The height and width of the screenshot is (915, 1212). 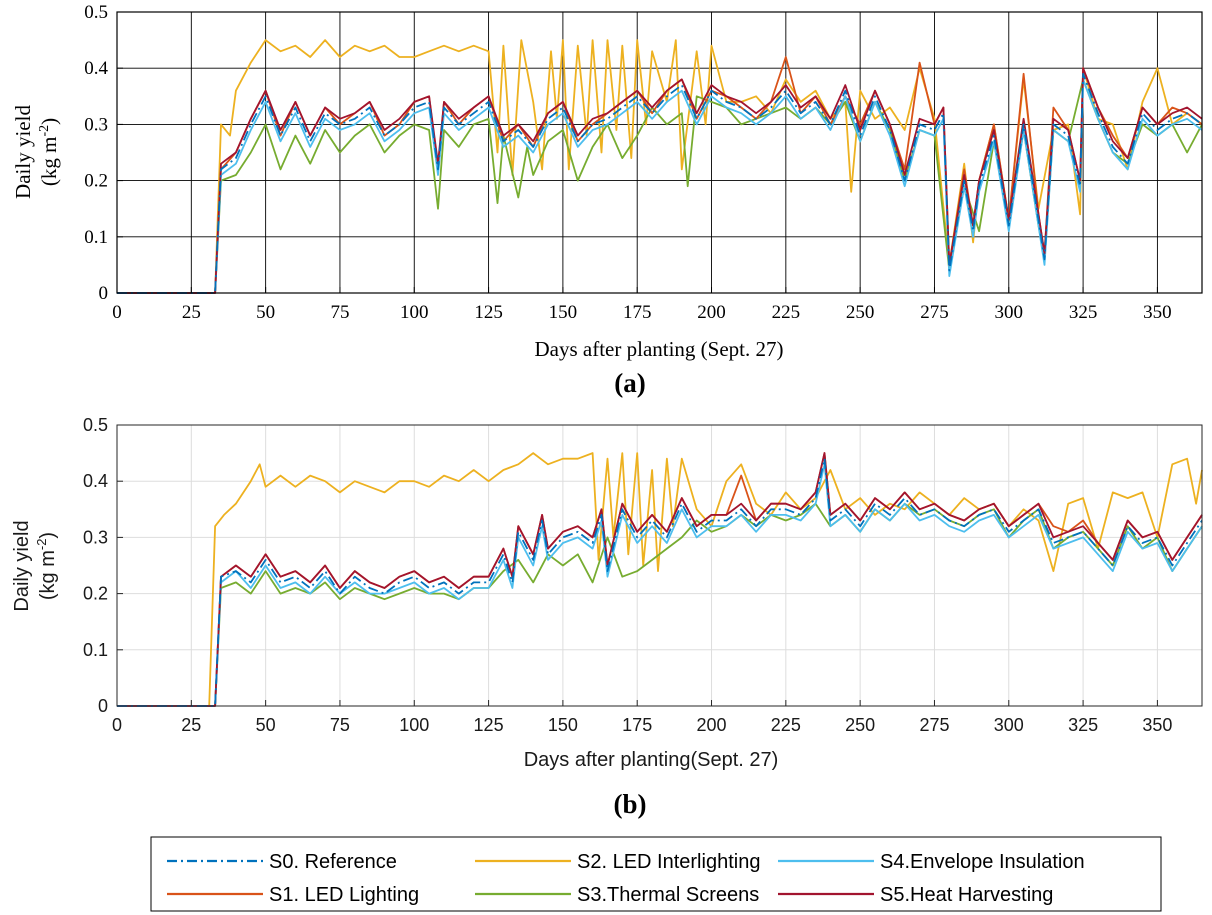 What do you see at coordinates (629, 383) in the screenshot?
I see `panel-label-a: (a)` at bounding box center [629, 383].